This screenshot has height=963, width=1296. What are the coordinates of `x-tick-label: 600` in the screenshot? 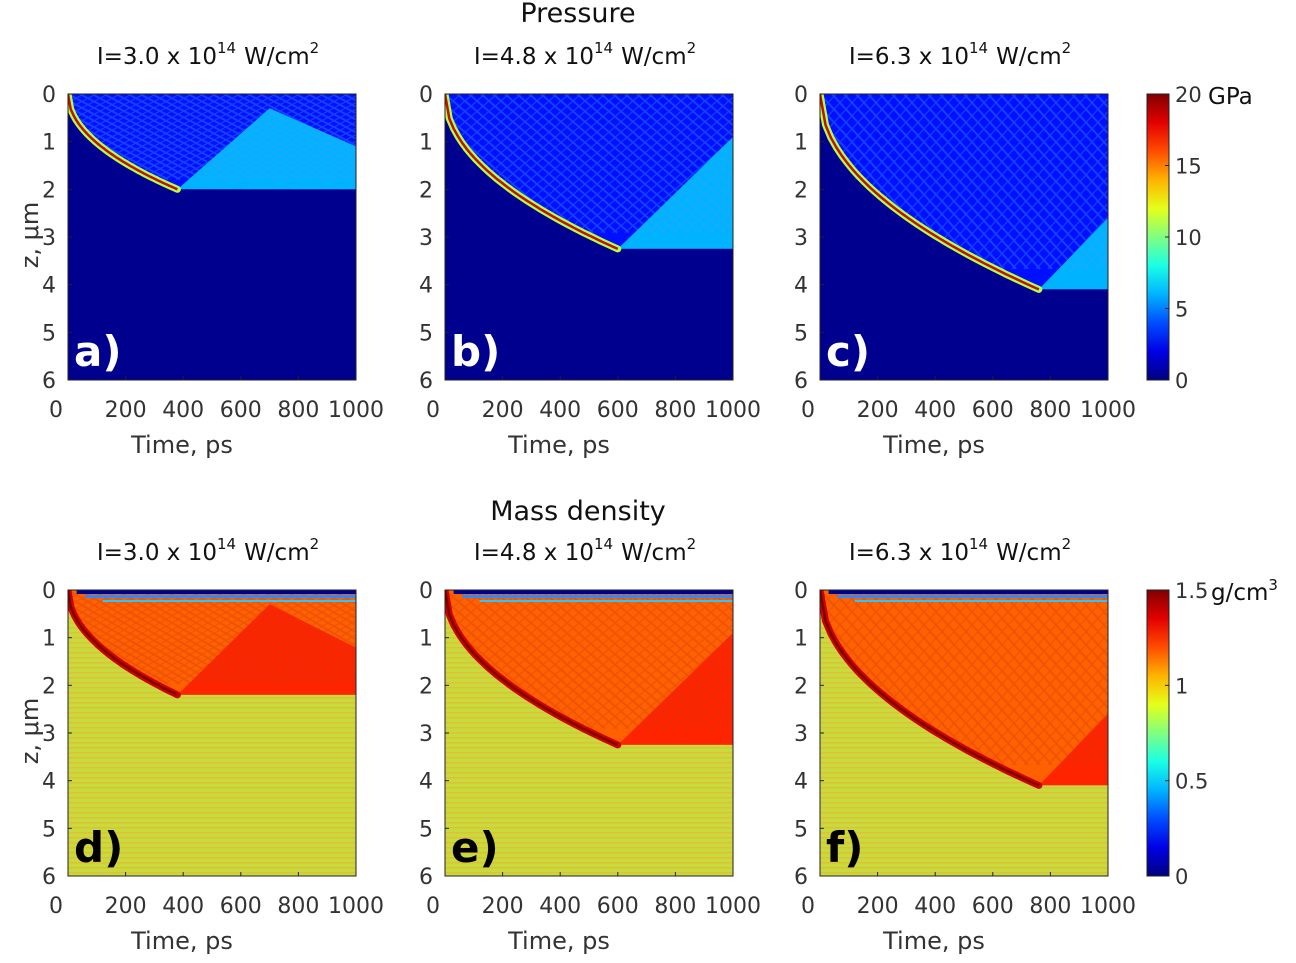 It's located at (618, 906).